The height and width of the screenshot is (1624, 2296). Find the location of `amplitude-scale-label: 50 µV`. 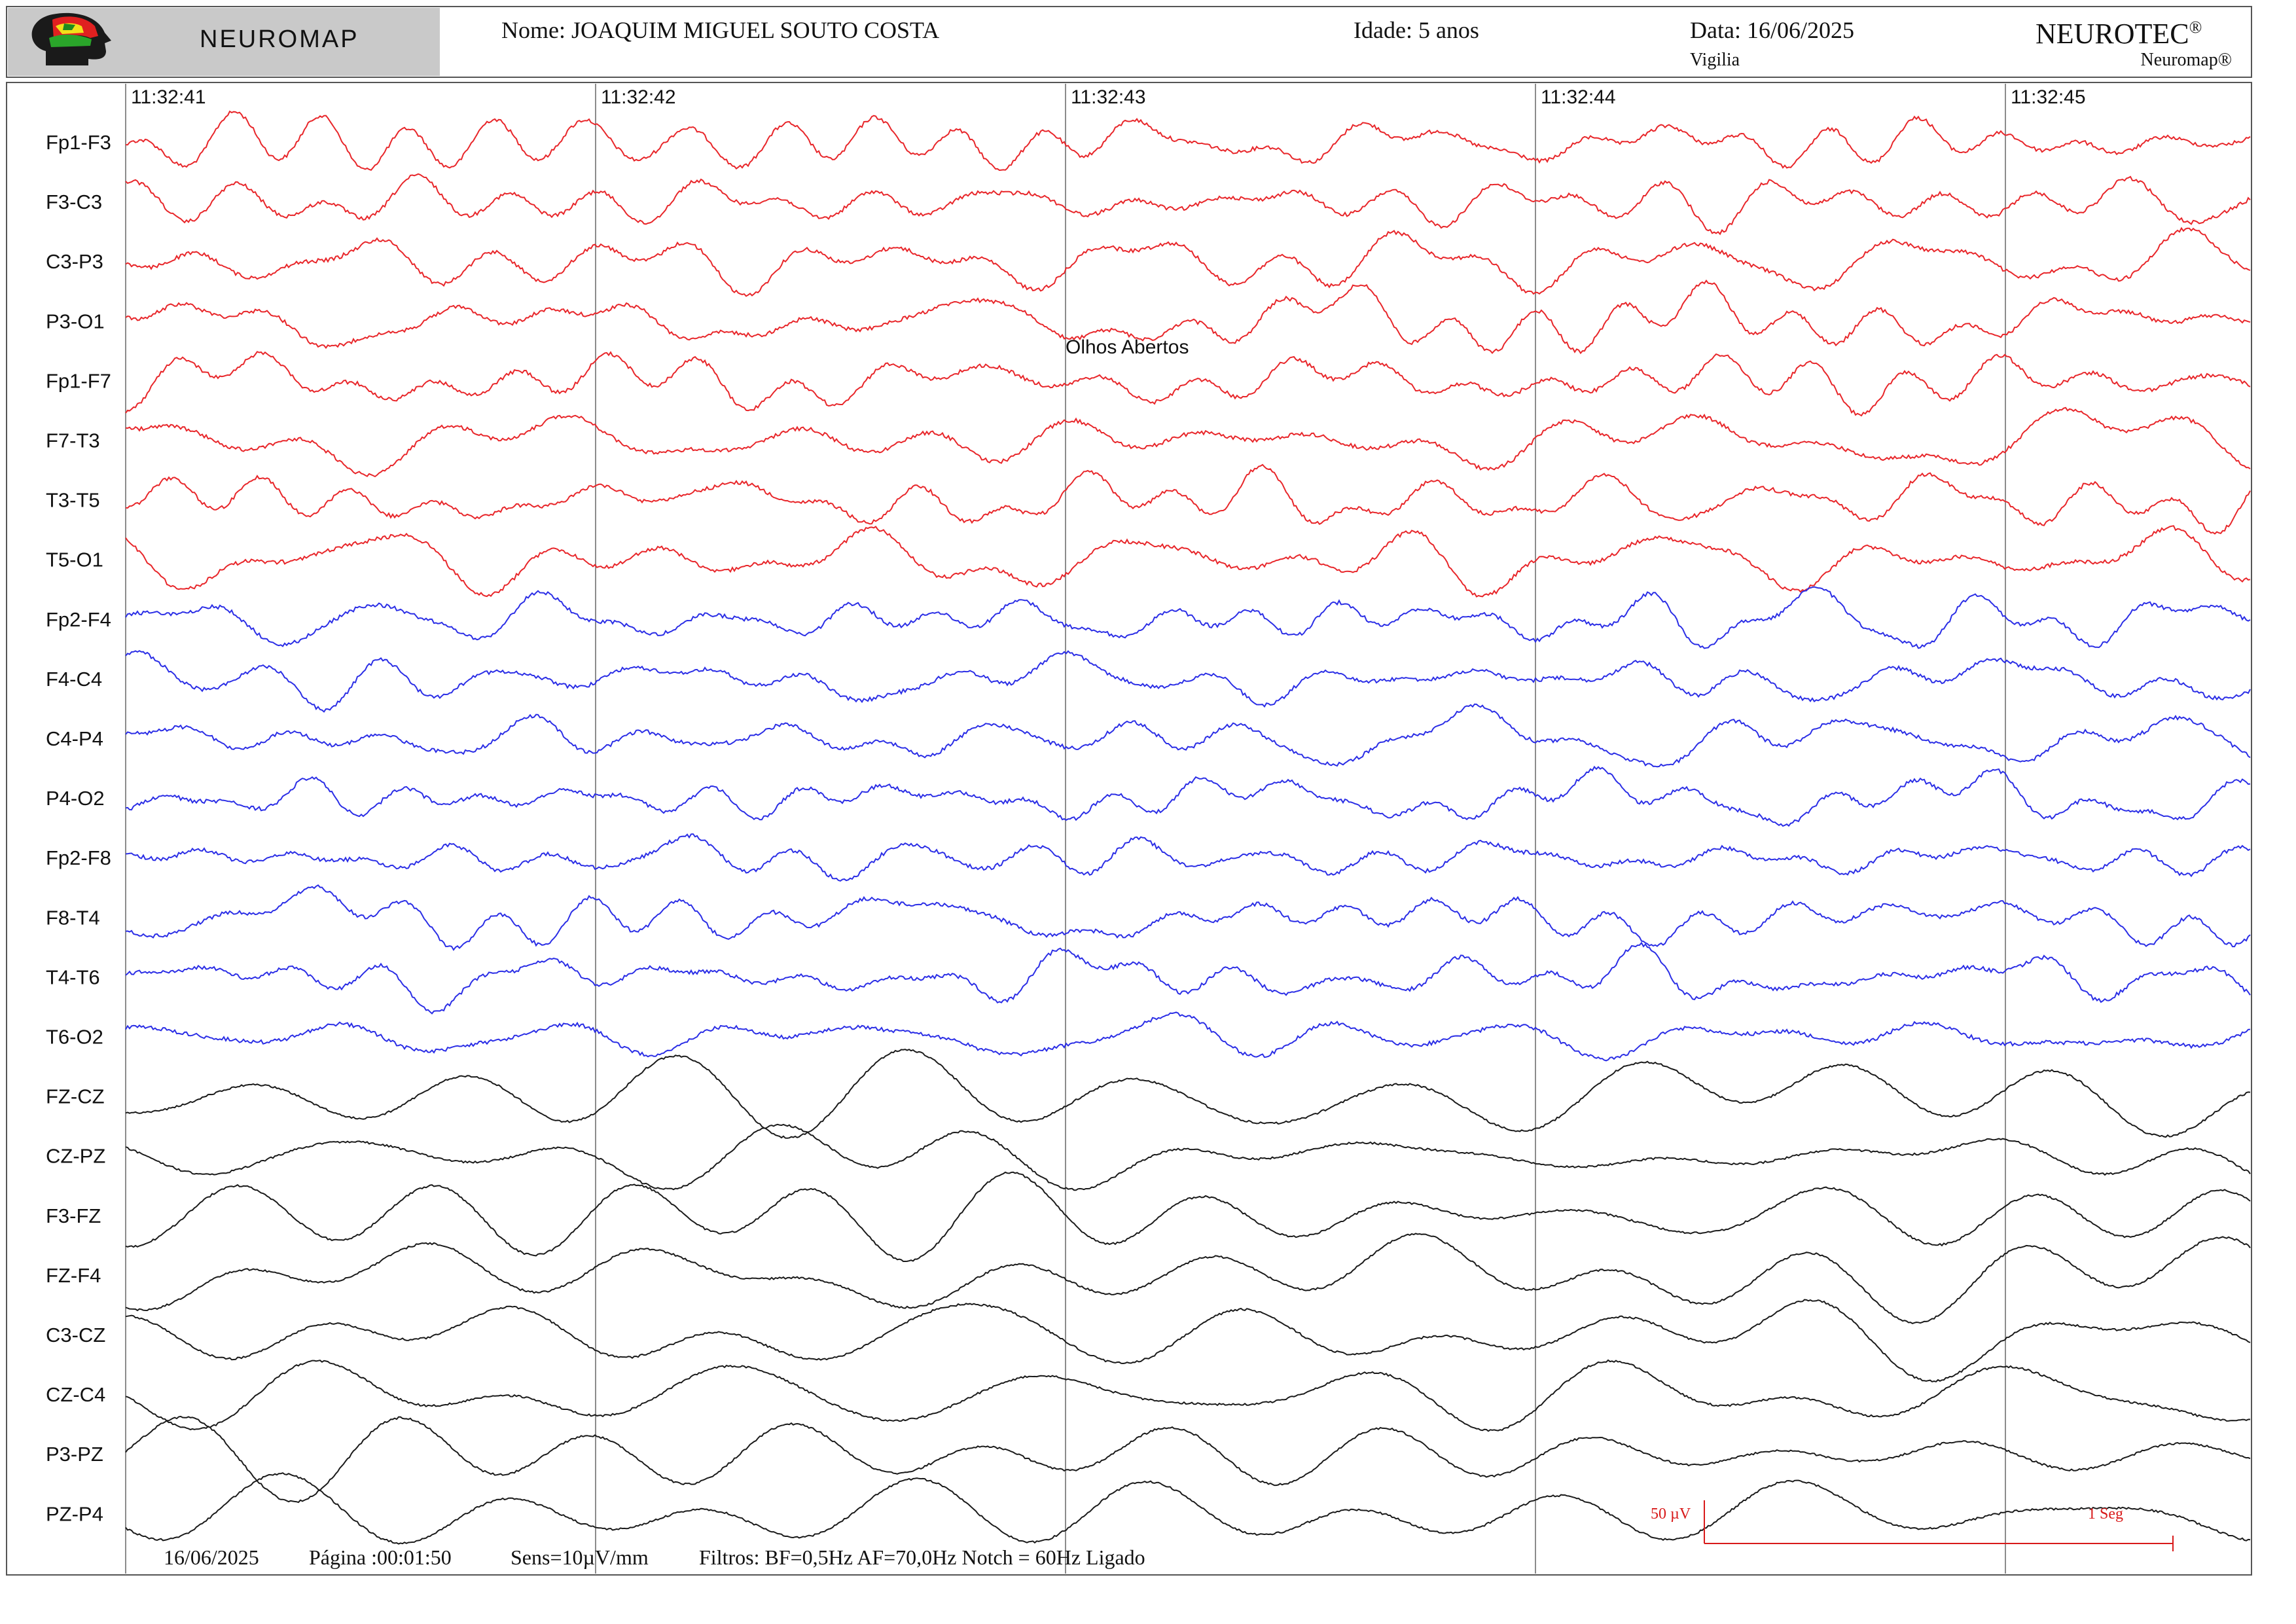

amplitude-scale-label: 50 µV is located at coordinates (1671, 1514).